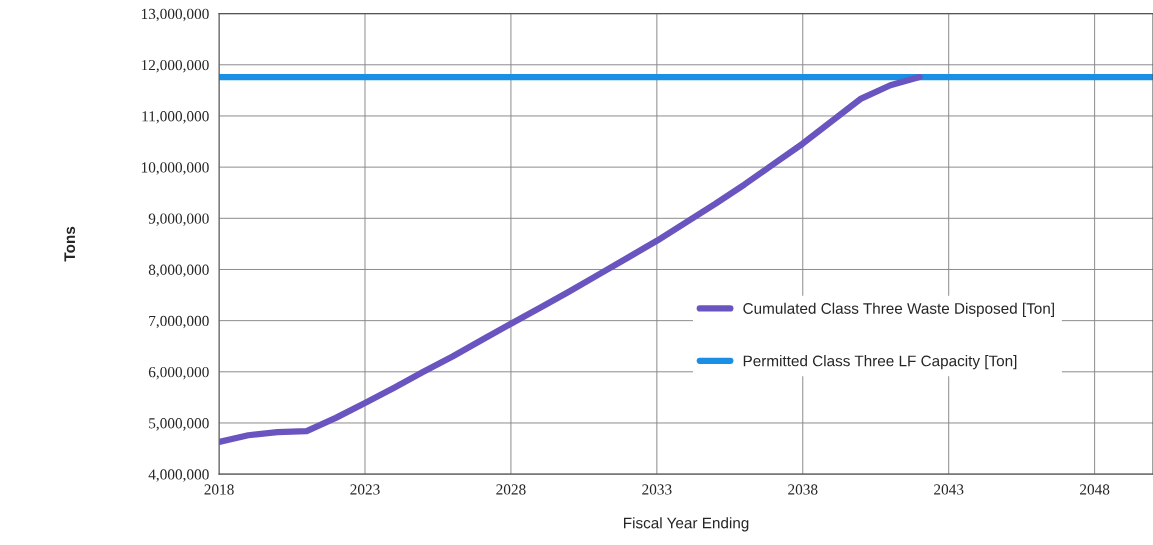 The width and height of the screenshot is (1153, 545). What do you see at coordinates (686, 524) in the screenshot?
I see `x-axis-title: Fiscal Year Ending` at bounding box center [686, 524].